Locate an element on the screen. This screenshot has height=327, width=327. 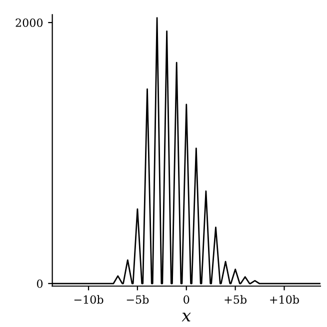
x-tick-label: +10b is located at coordinates (284, 299).